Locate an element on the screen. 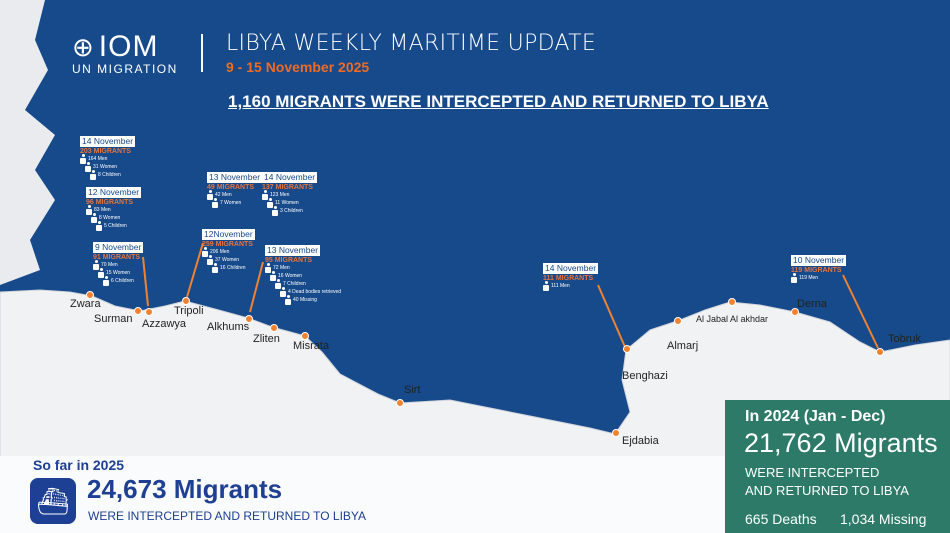  interception-card: 10 November 119 MIGRANTS 119 Men is located at coordinates (819, 269).